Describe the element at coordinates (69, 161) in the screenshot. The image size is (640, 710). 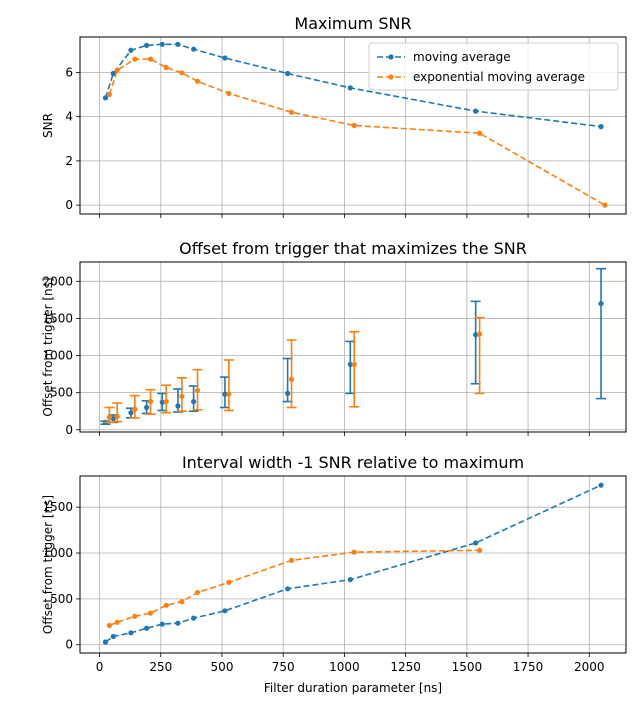
I see `y-tick-label: 2` at that location.